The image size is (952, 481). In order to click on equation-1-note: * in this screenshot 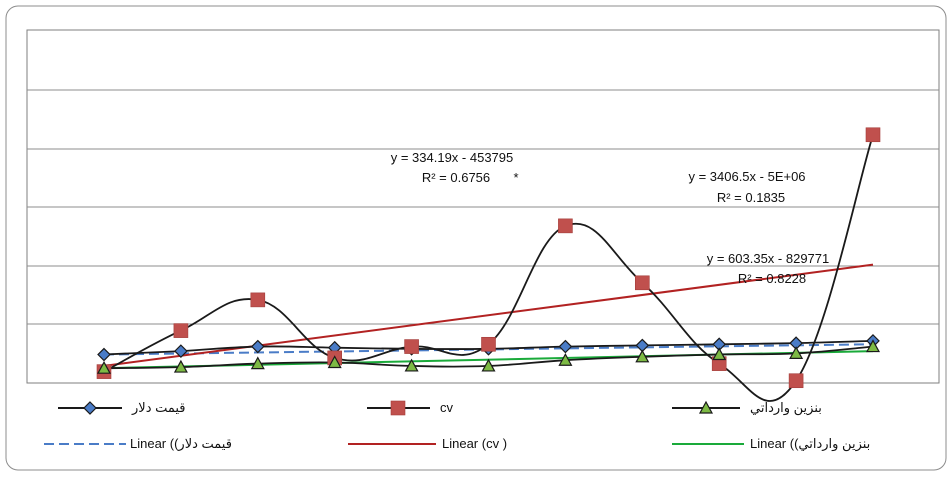, I will do `click(515, 177)`.